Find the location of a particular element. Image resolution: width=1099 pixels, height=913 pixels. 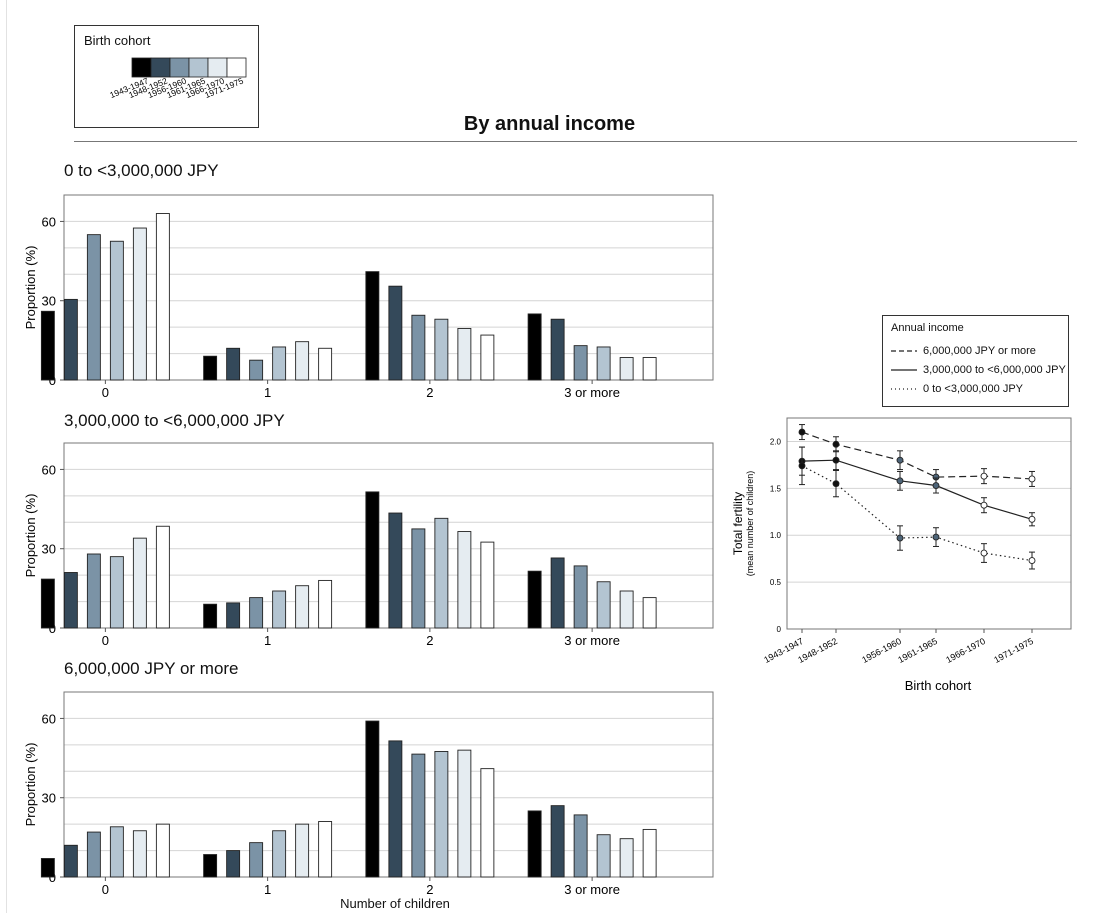

x-tick-label: 1961-1965 is located at coordinates (917, 650).